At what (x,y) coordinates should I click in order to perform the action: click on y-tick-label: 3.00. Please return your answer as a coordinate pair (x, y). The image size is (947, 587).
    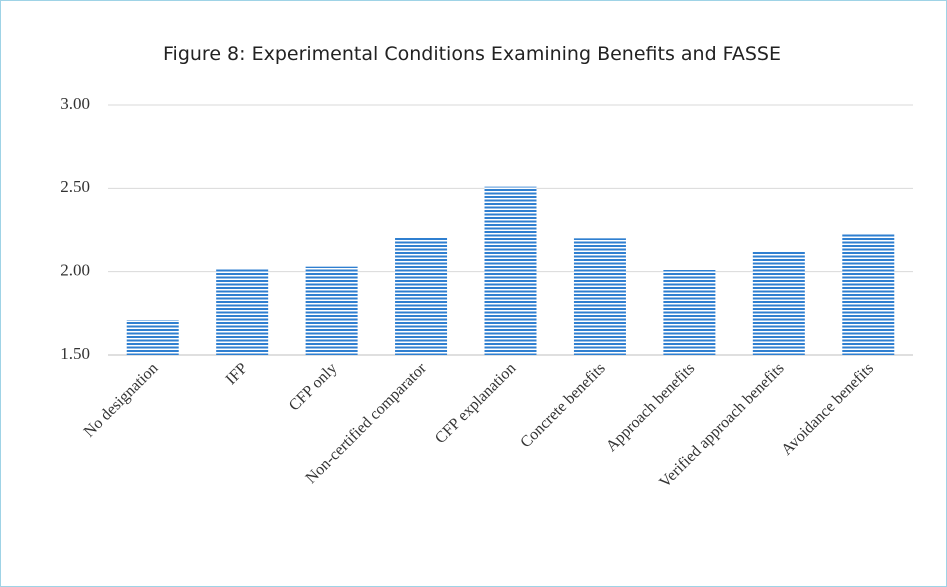
    Looking at the image, I should click on (75, 103).